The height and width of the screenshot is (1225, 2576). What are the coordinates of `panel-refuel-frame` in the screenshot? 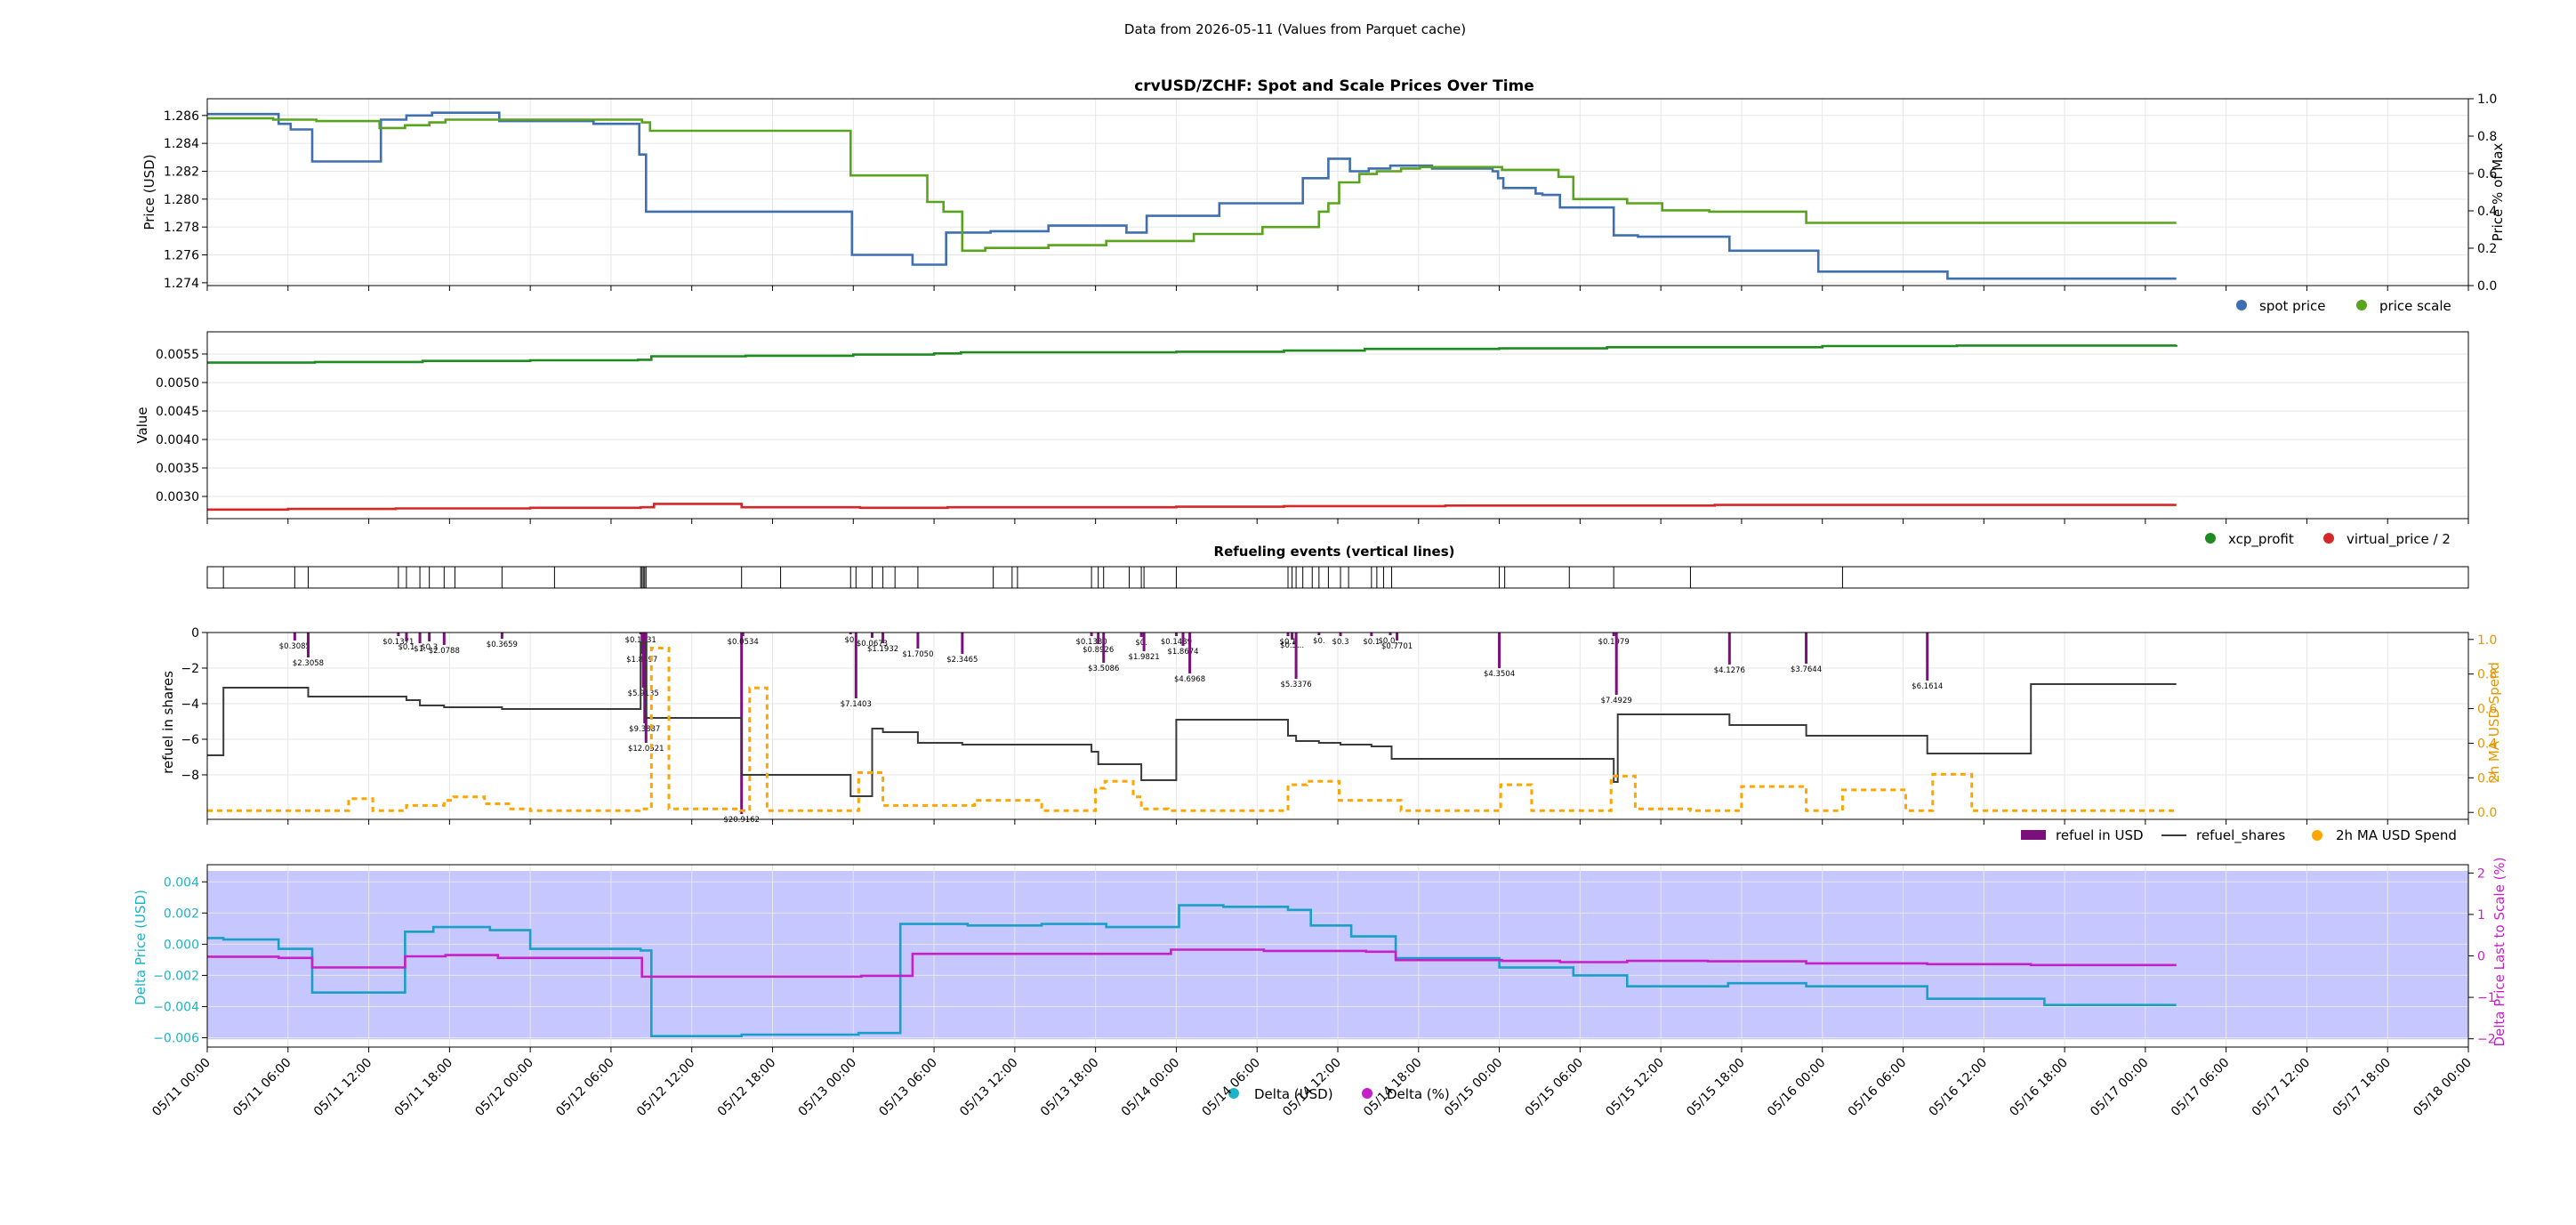 It's located at (1337, 726).